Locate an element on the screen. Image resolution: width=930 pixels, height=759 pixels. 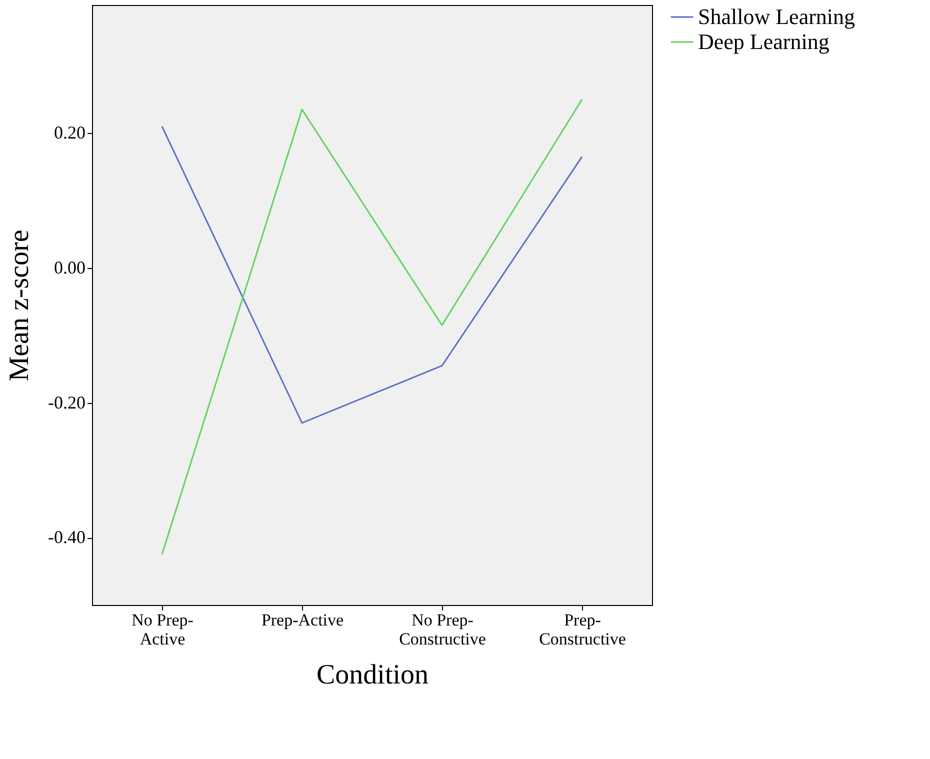
y-axis-title: Mean z-score is located at coordinates (20, 306).